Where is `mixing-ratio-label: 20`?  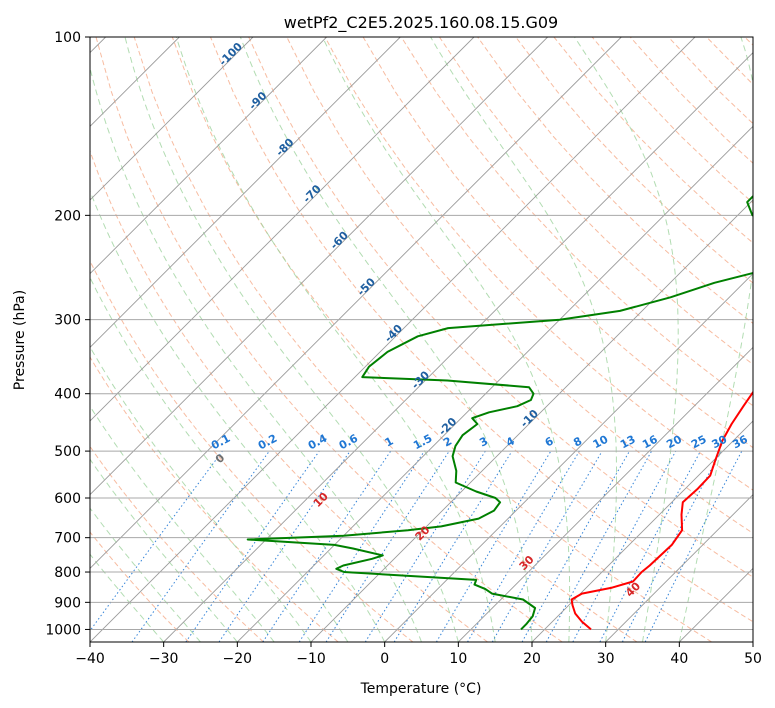
mixing-ratio-label: 20 is located at coordinates (674, 441).